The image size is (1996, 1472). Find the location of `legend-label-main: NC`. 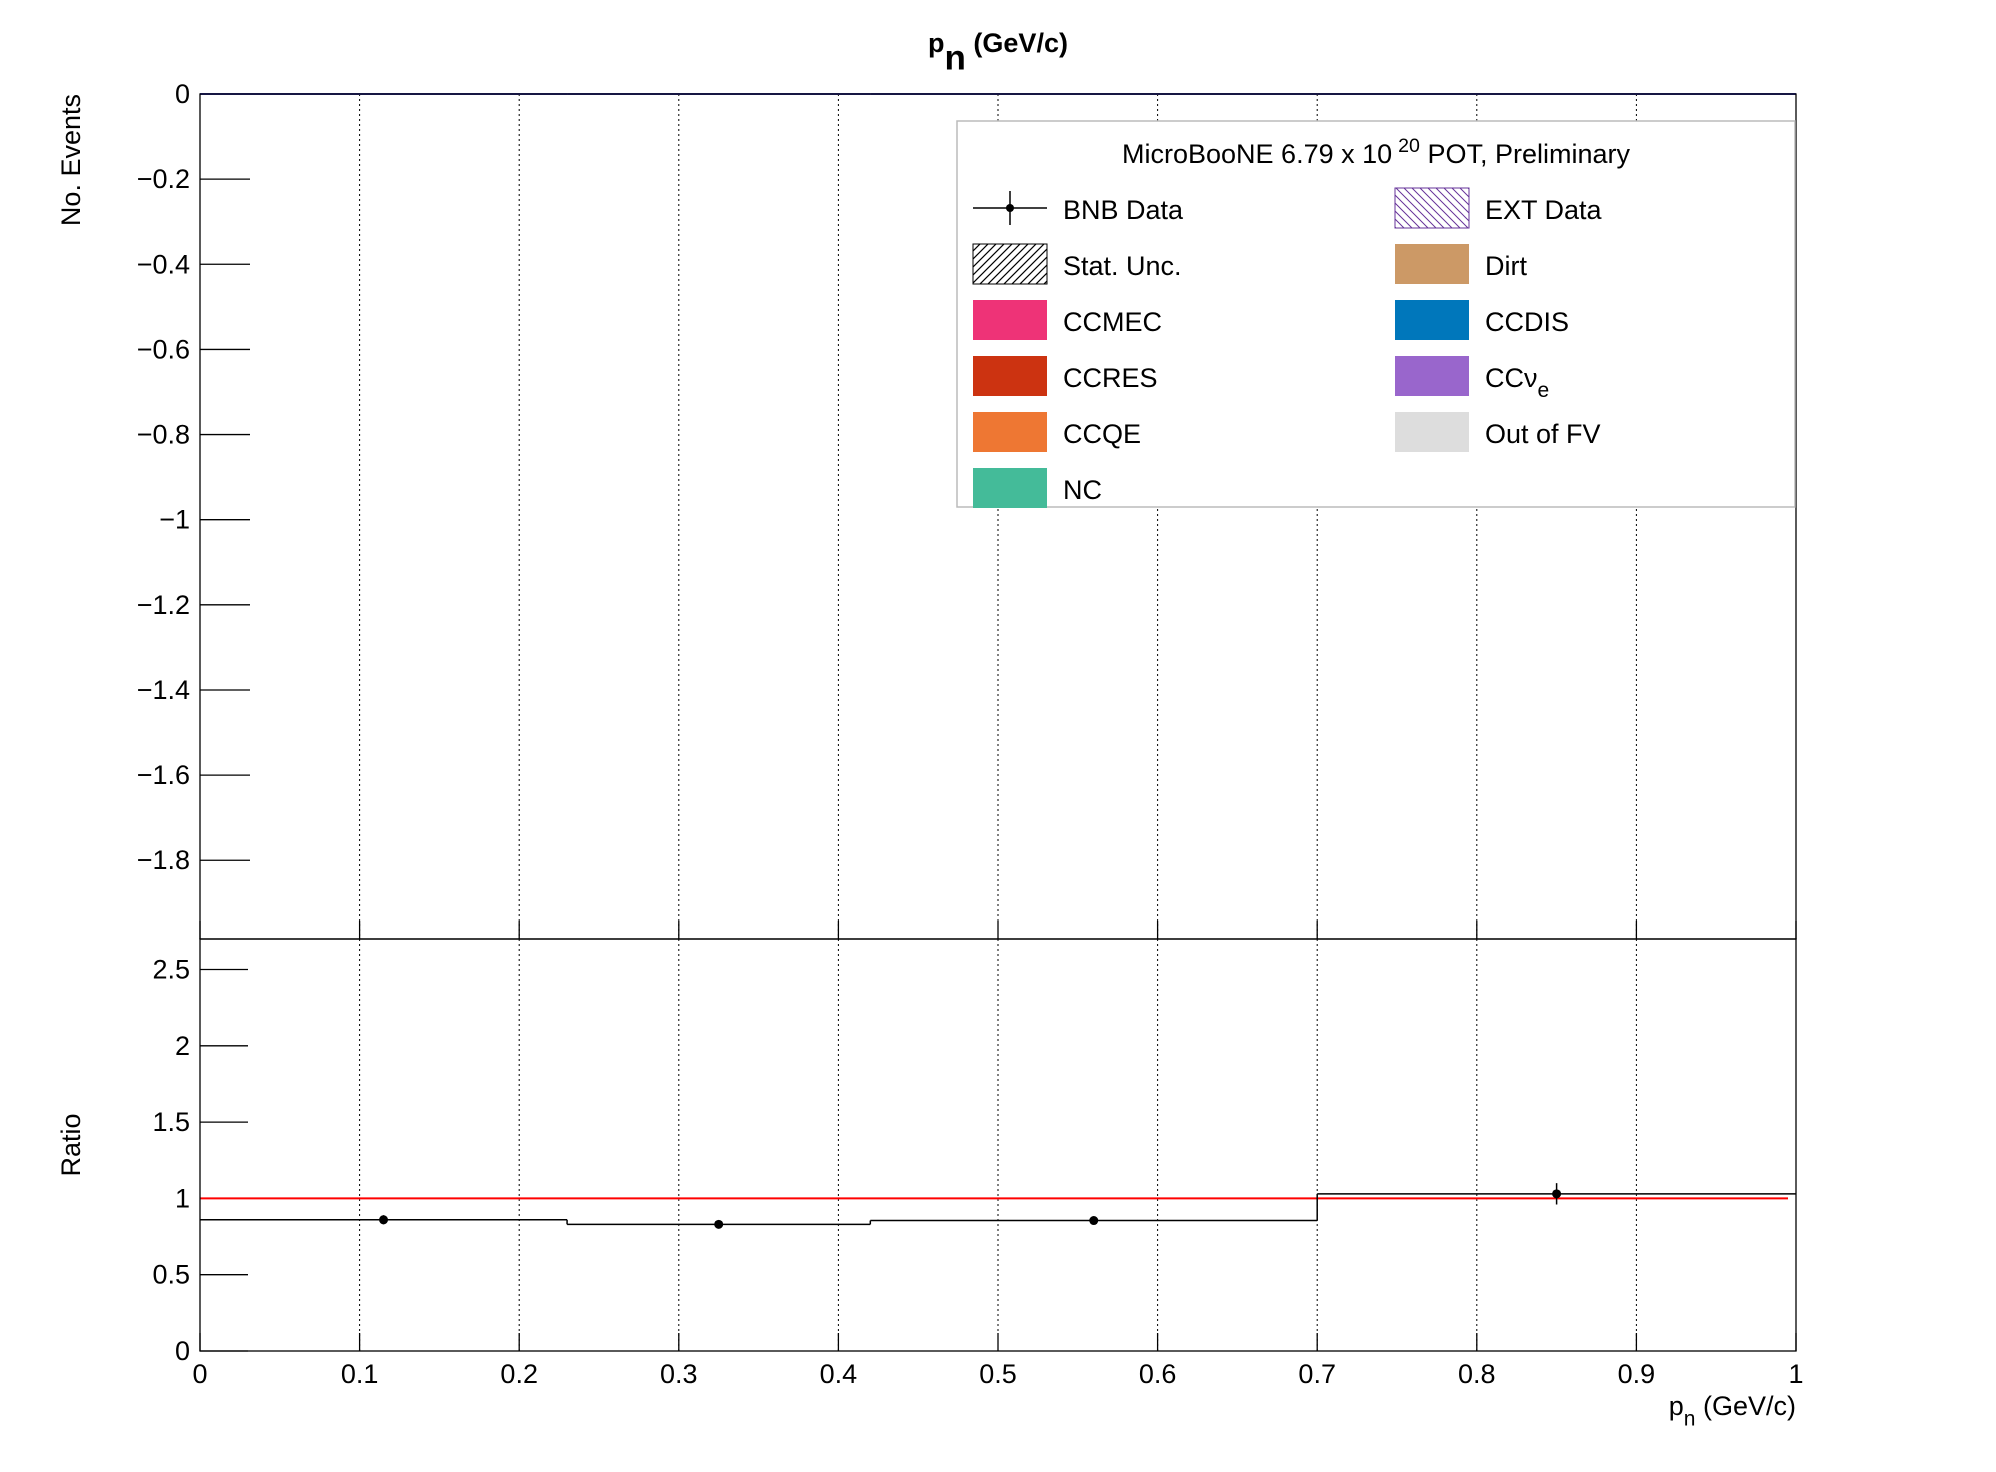

legend-label-main: NC is located at coordinates (1082, 490).